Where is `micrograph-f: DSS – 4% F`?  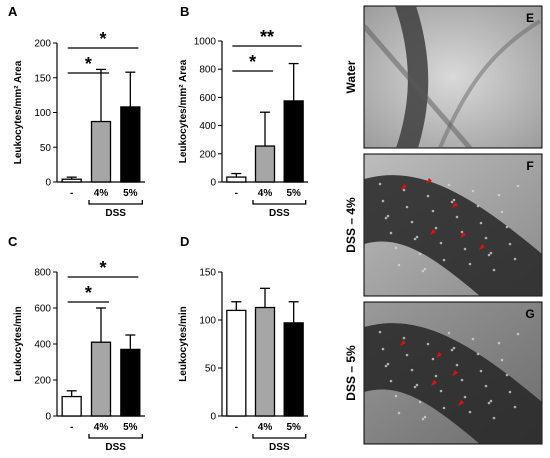 micrograph-f: DSS – 4% F is located at coordinates (443, 225).